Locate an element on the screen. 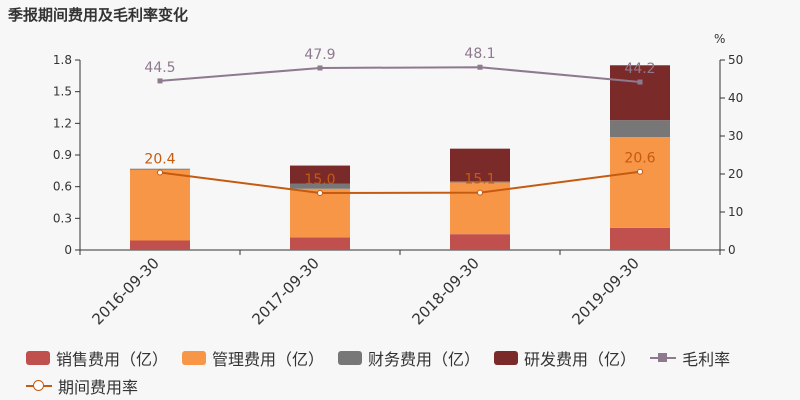 This screenshot has height=400, width=800. legend-item: 研发费用（亿） is located at coordinates (565, 358).